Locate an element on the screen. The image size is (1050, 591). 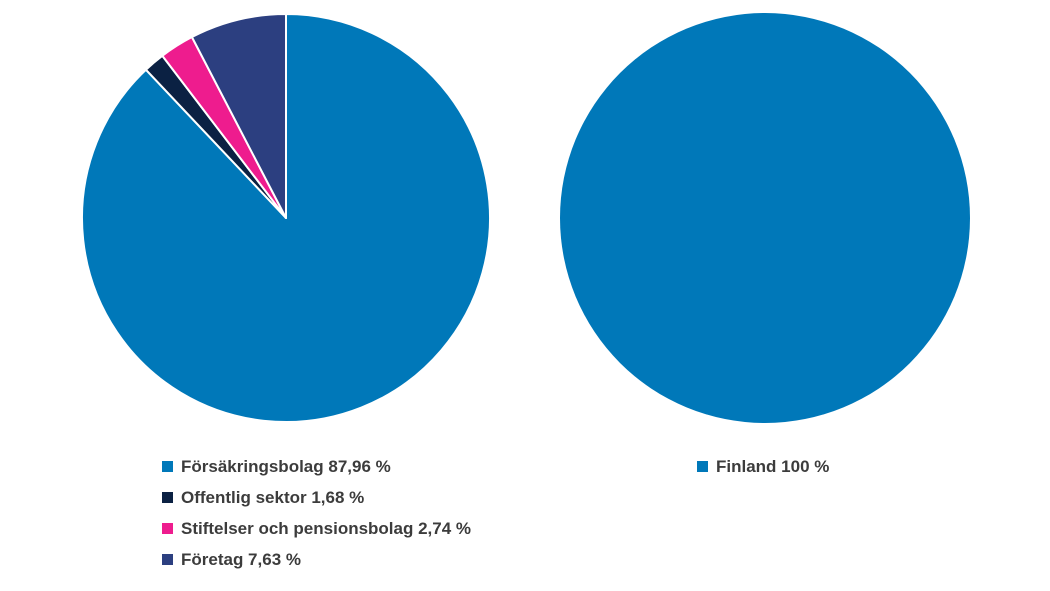
legend-label: Offentlig sektor 1,68 % is located at coordinates (273, 497).